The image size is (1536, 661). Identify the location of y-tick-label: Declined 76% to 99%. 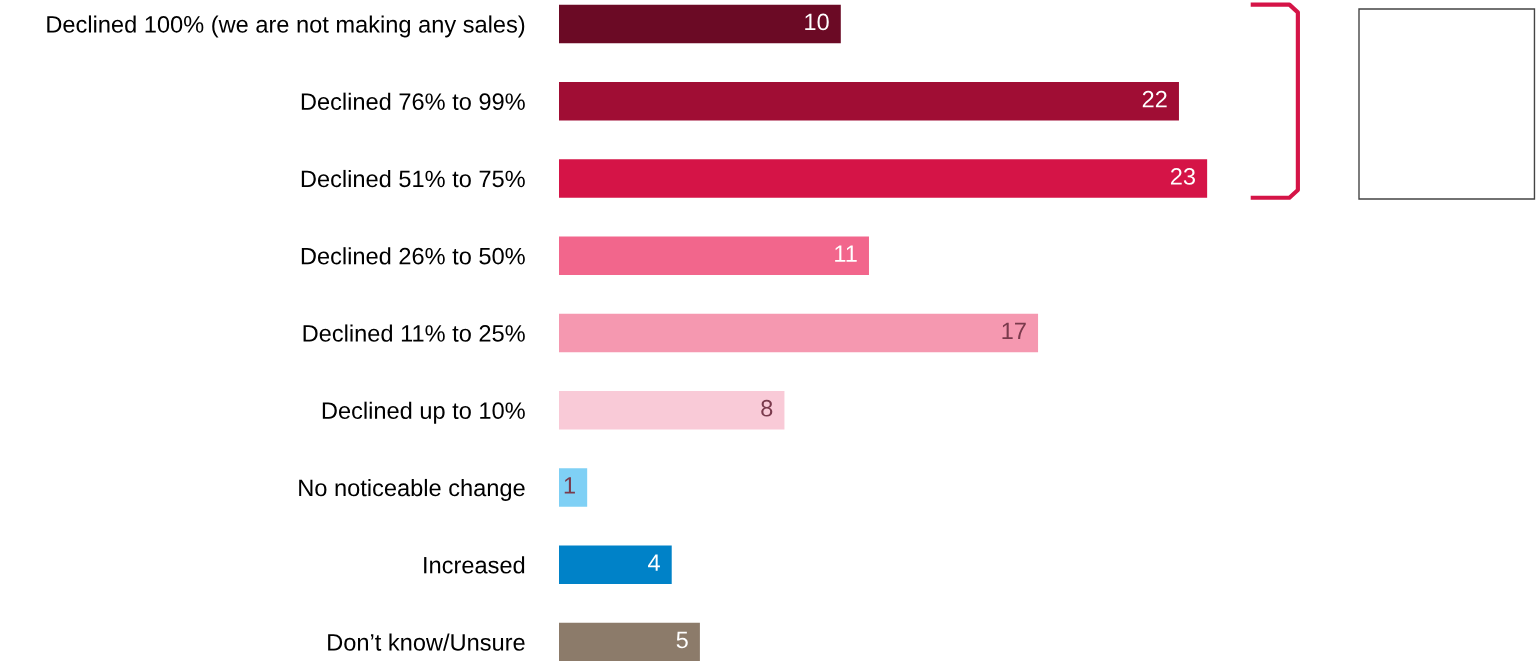
(413, 101).